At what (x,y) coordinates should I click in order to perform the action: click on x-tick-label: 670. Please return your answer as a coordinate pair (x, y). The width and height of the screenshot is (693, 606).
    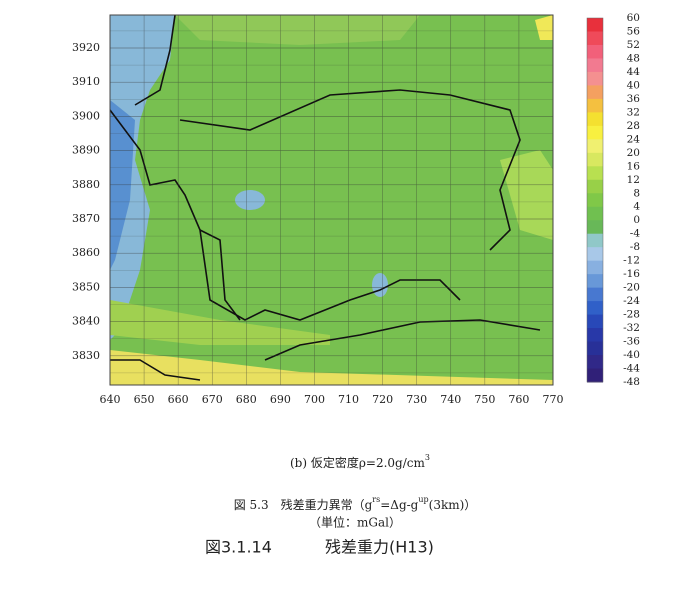
    Looking at the image, I should click on (212, 399).